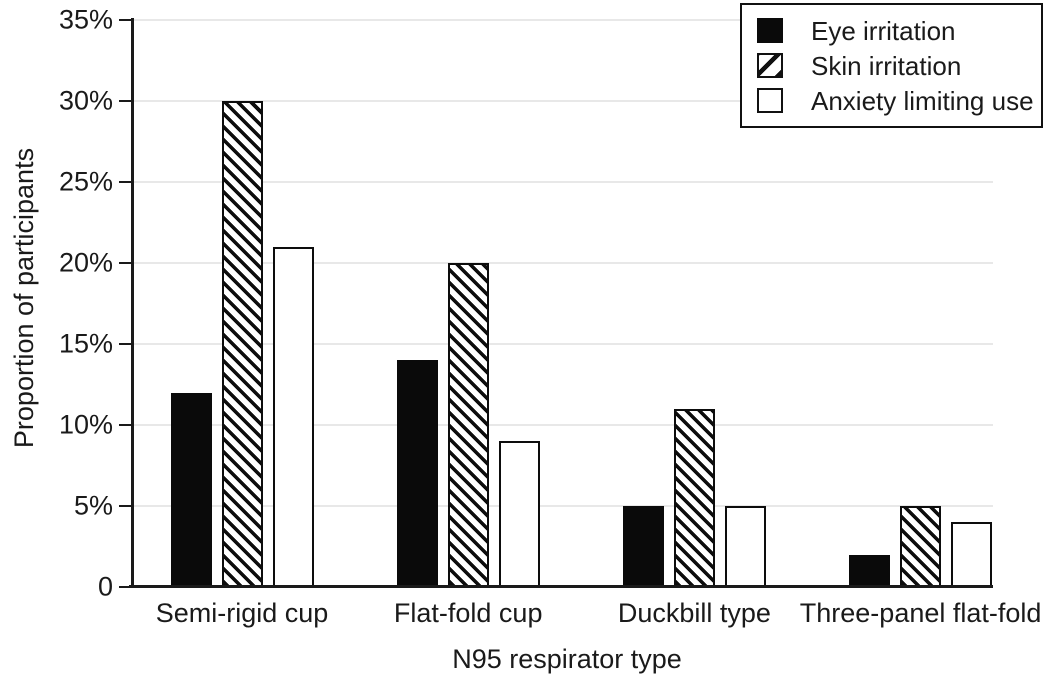 This screenshot has height=683, width=1064. What do you see at coordinates (519, 514) in the screenshot?
I see `bar-anxiety-limiting-use-flat-fold-cup` at bounding box center [519, 514].